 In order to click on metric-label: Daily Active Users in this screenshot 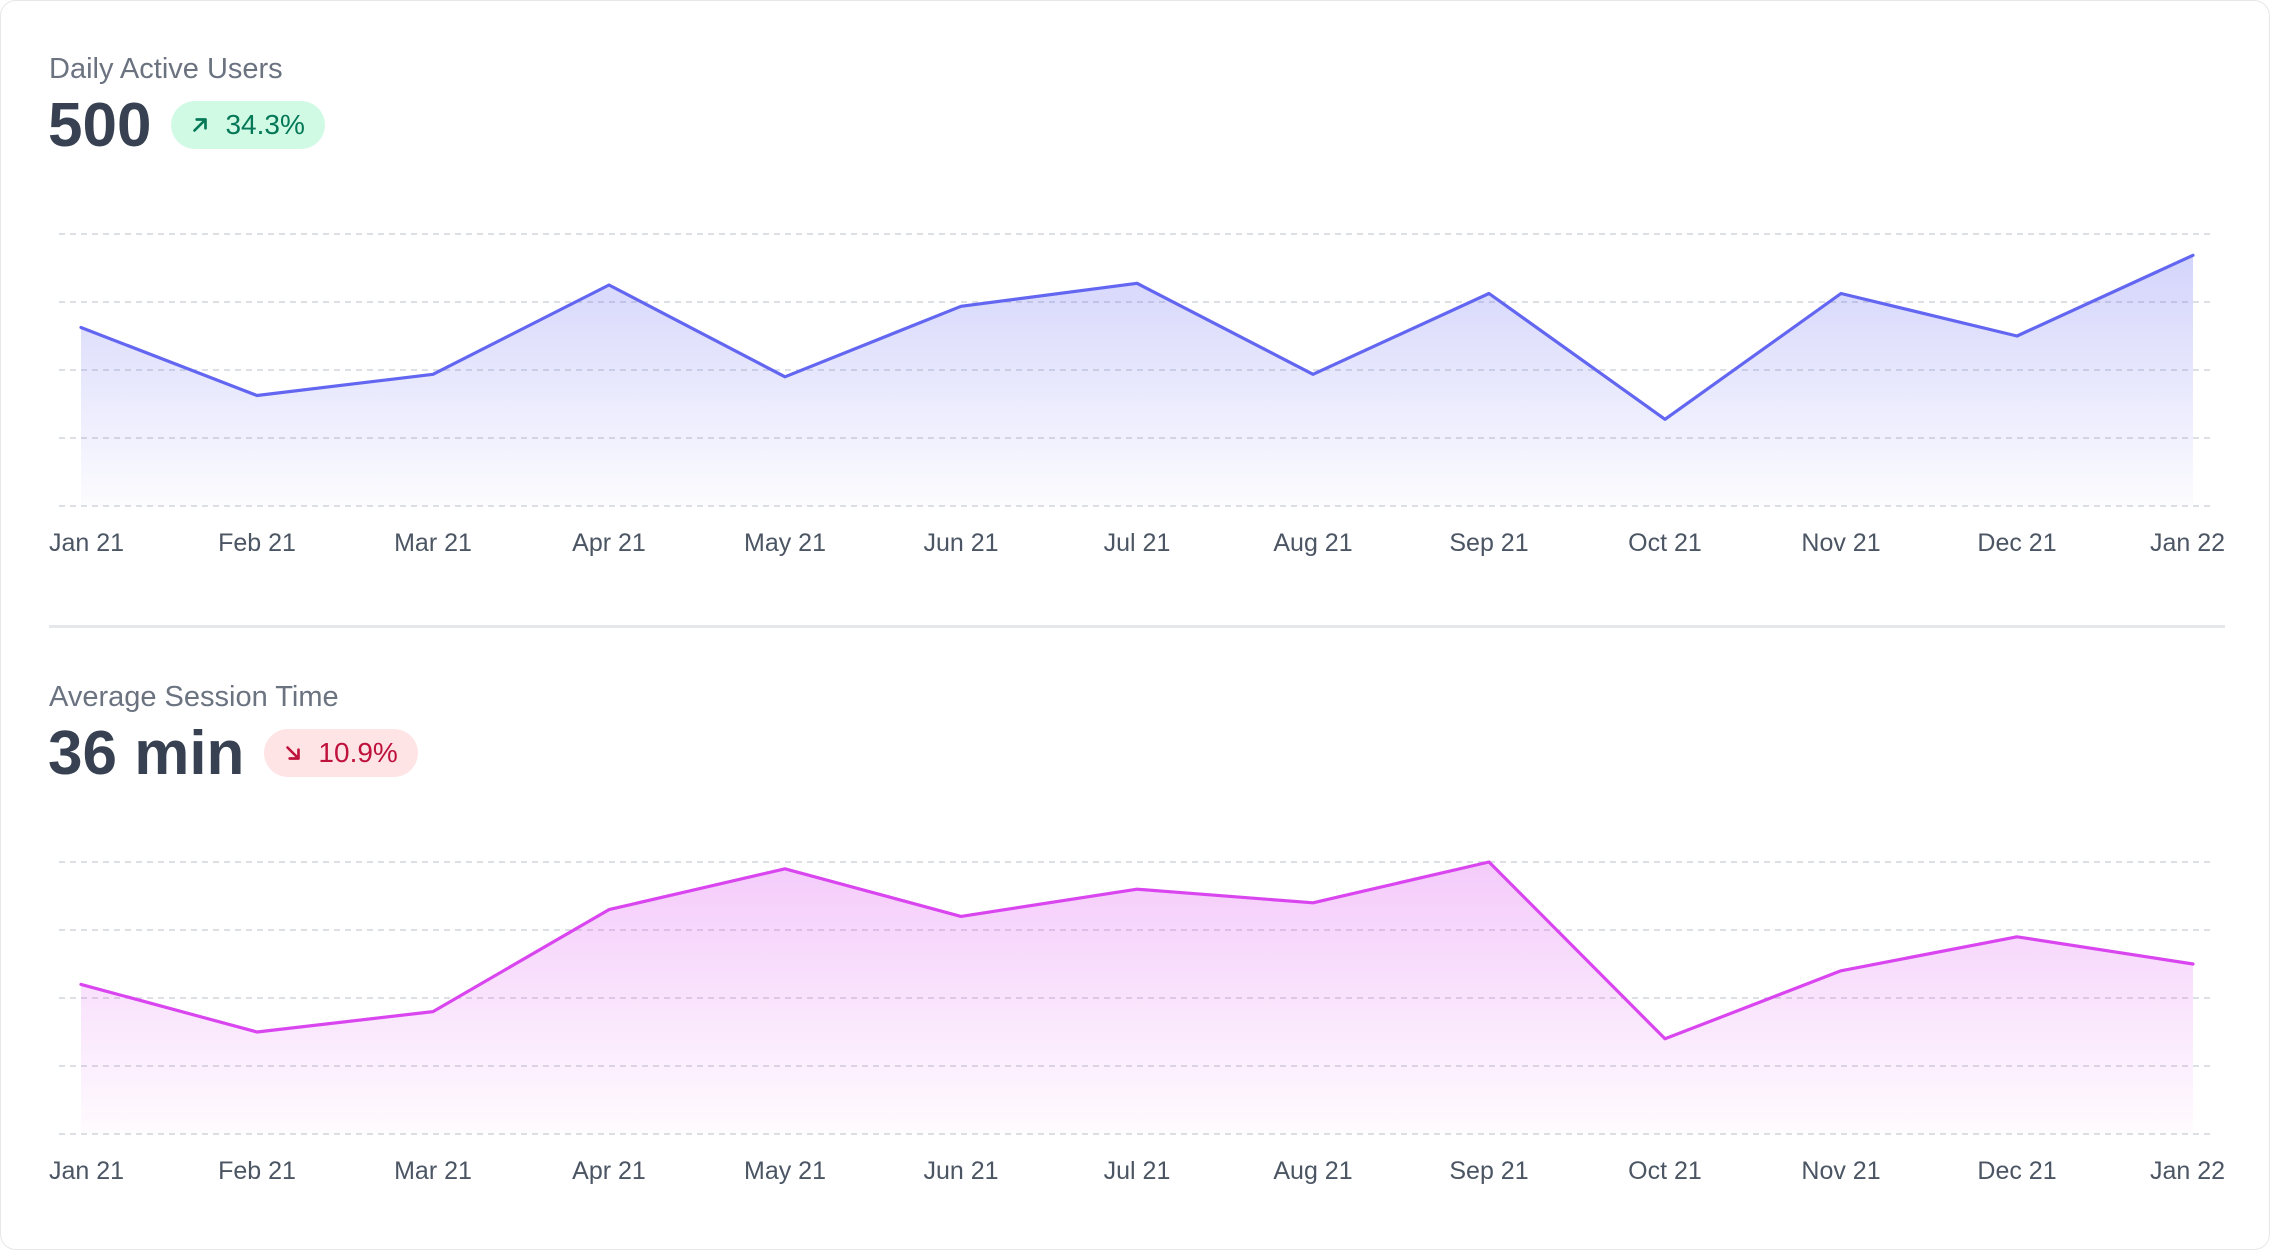, I will do `click(166, 69)`.